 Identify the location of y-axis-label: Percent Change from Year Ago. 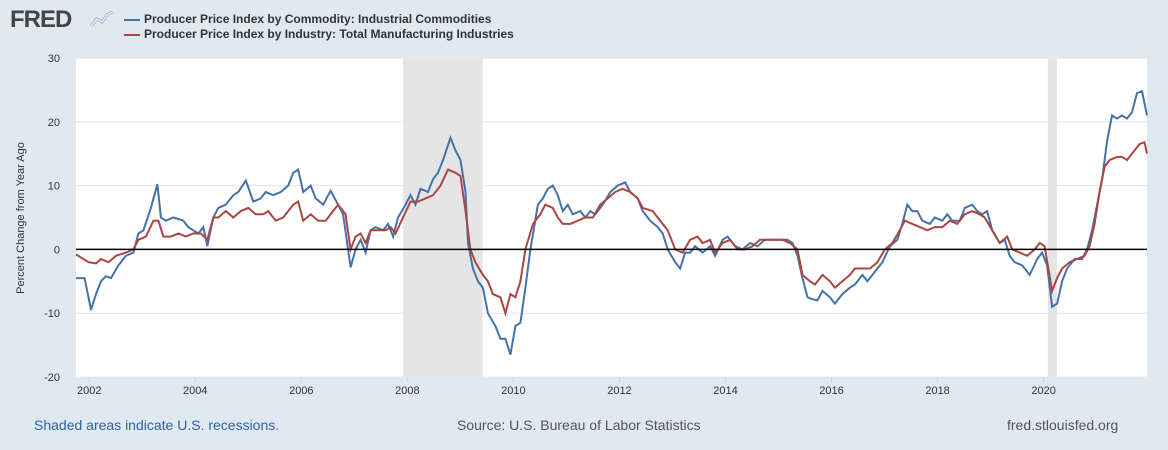
(21, 218).